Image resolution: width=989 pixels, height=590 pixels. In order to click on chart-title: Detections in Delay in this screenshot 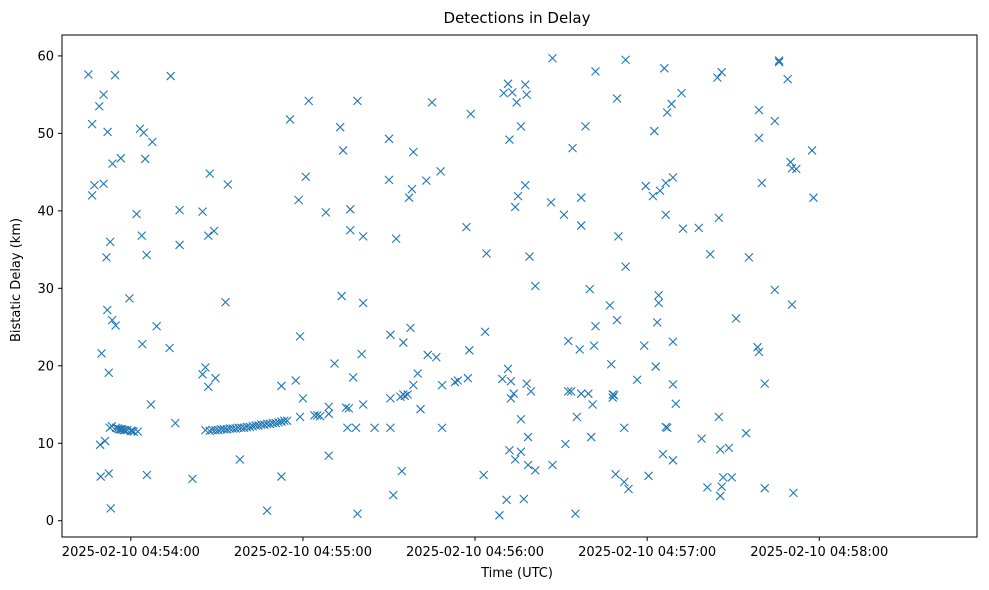, I will do `click(517, 18)`.